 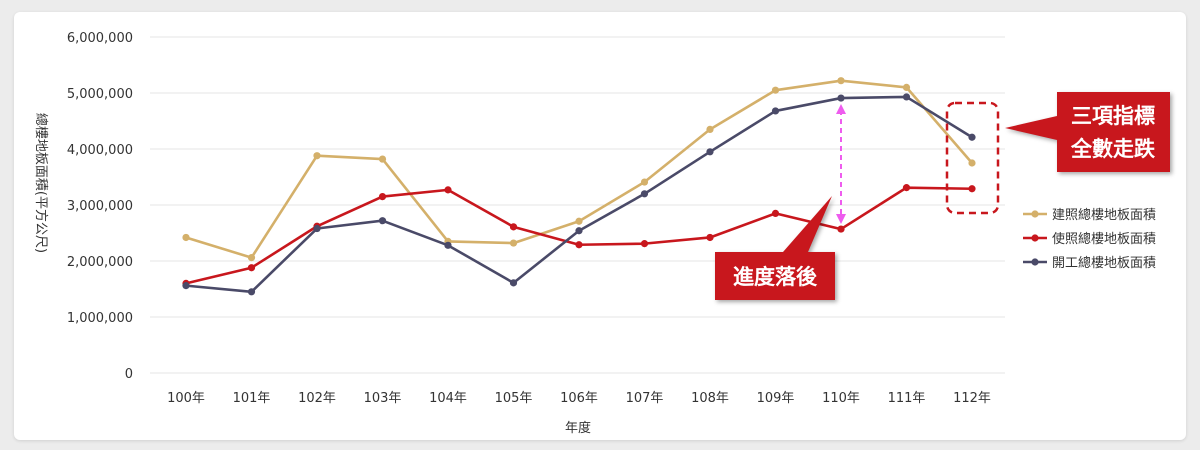 What do you see at coordinates (317, 398) in the screenshot?
I see `x-tick-label: 102年` at bounding box center [317, 398].